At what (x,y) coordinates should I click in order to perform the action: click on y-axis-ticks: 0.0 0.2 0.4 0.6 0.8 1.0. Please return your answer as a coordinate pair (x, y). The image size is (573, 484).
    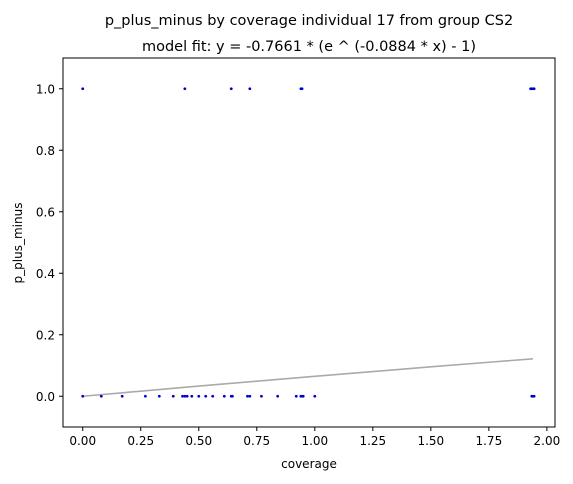
    Looking at the image, I should click on (49, 243).